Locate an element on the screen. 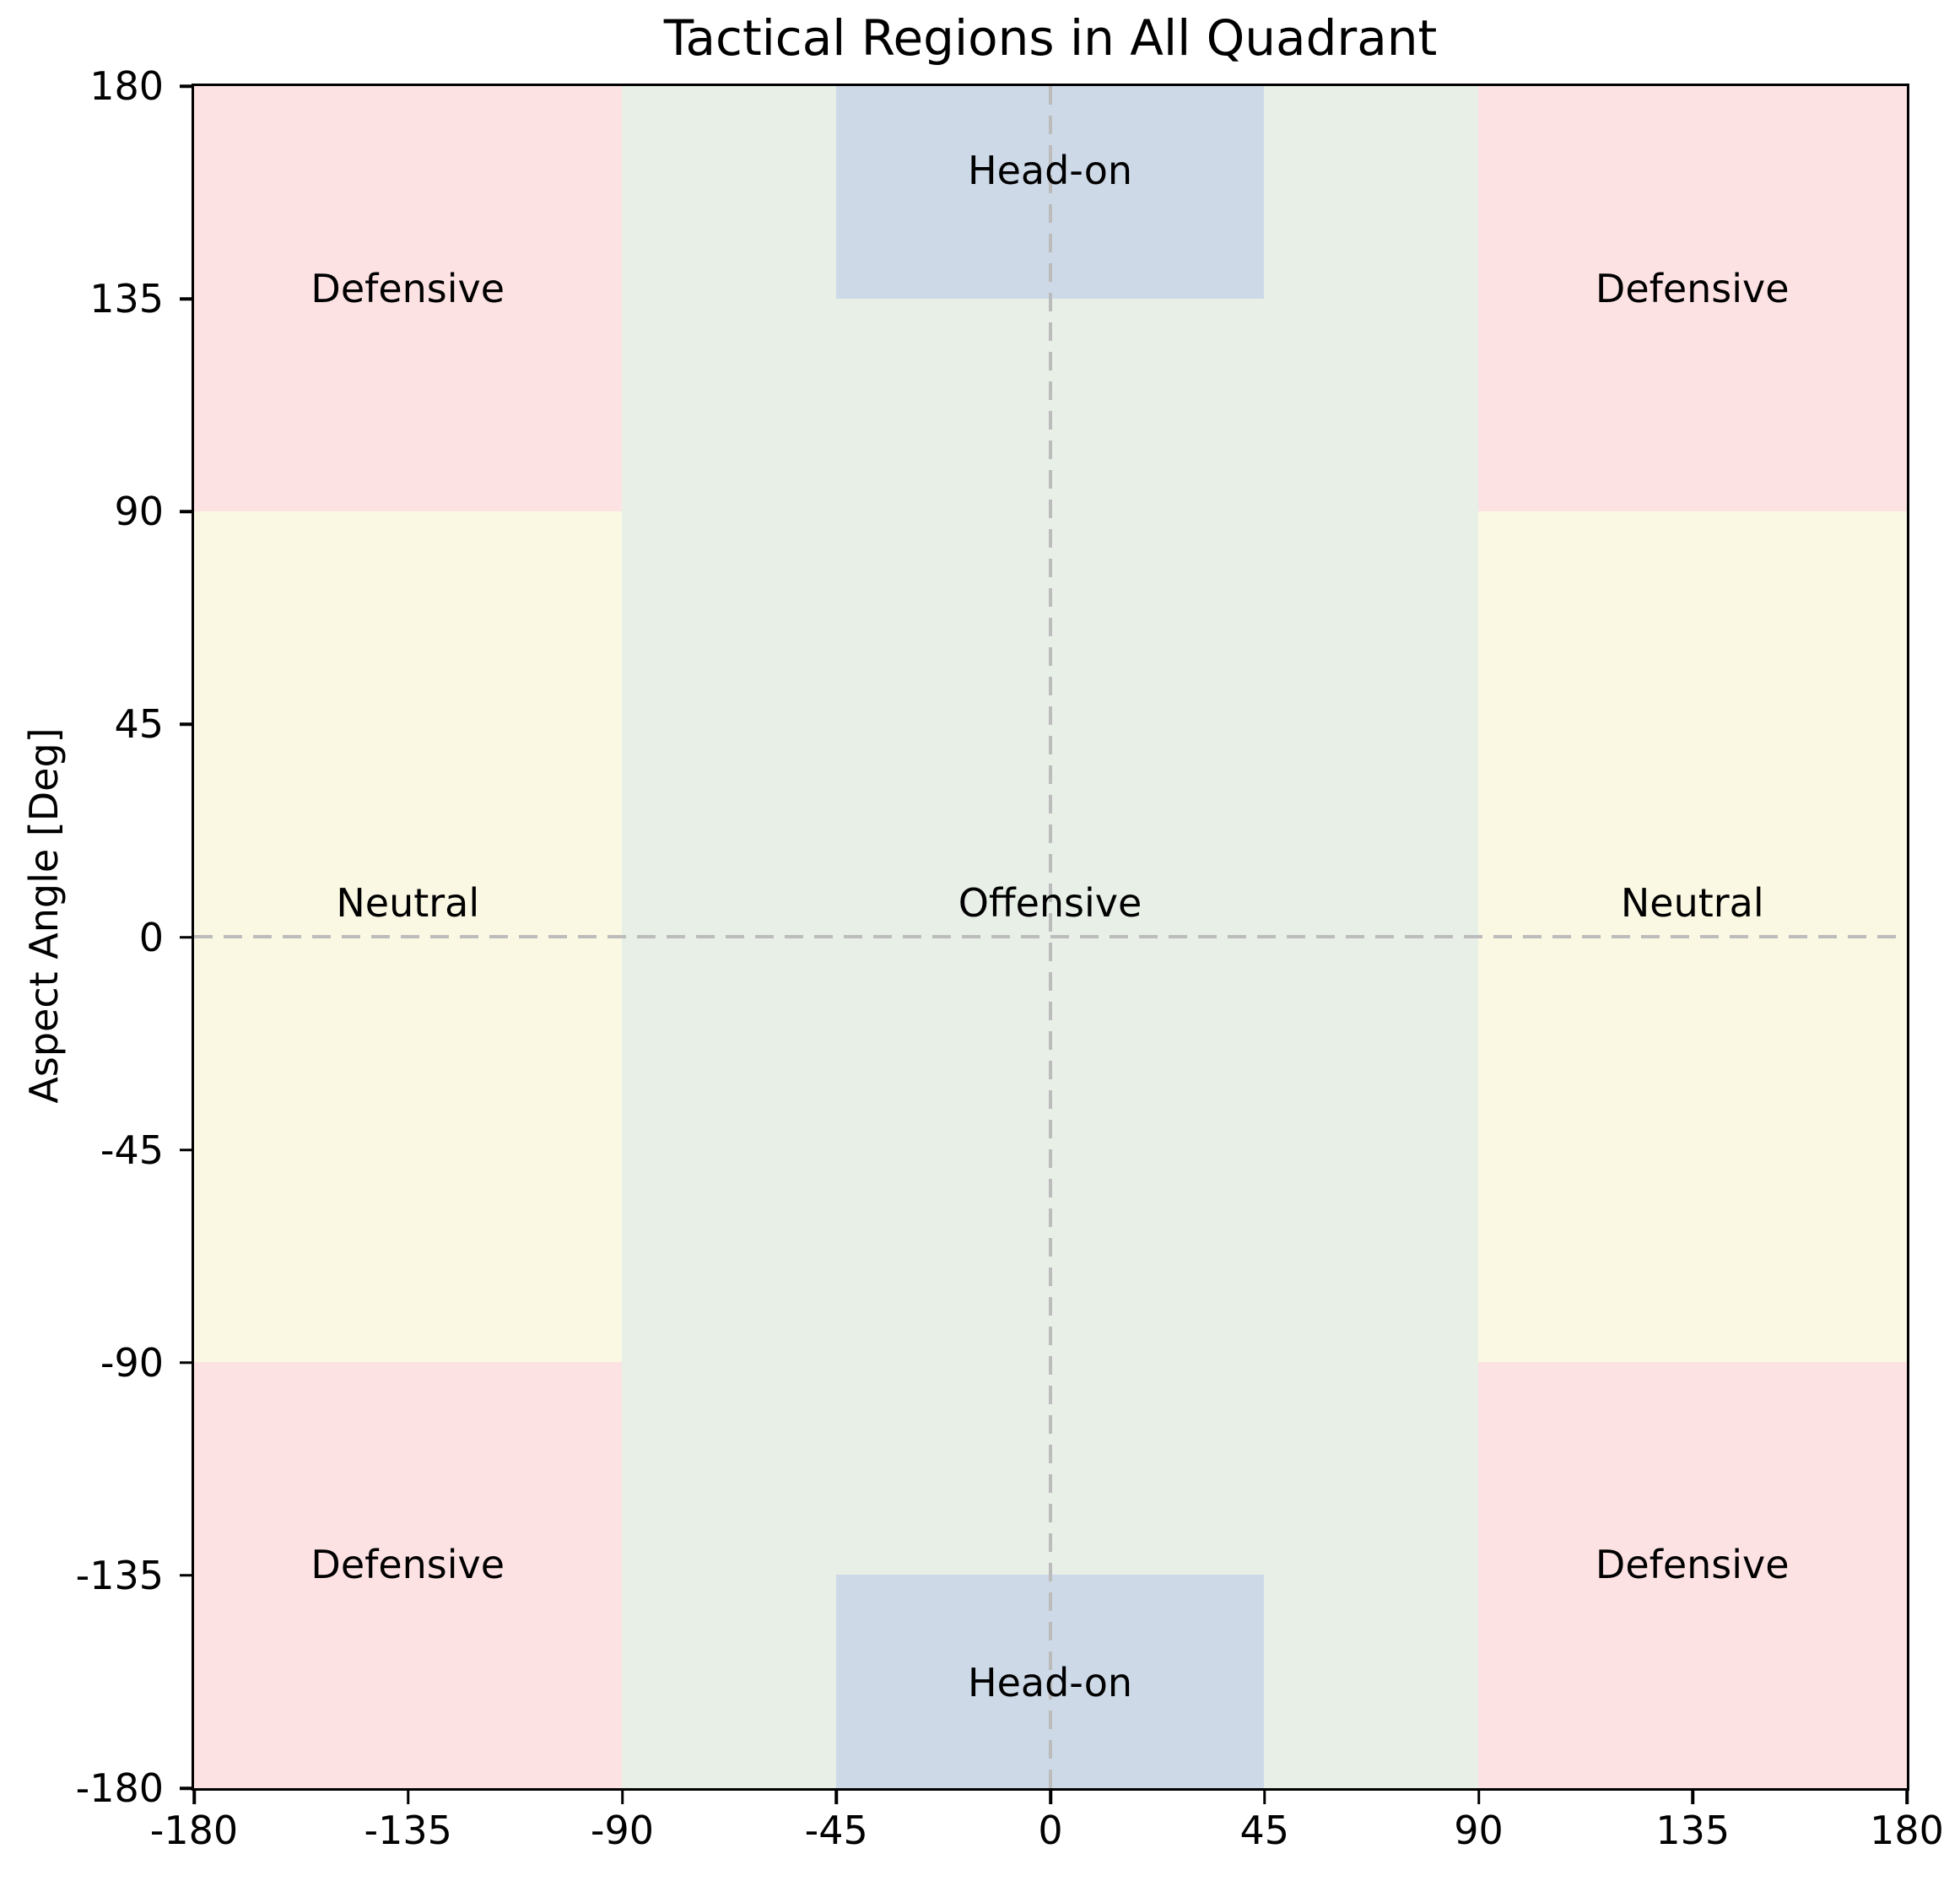 Image resolution: width=1960 pixels, height=1881 pixels. x-tick--135 is located at coordinates (408, 1796).